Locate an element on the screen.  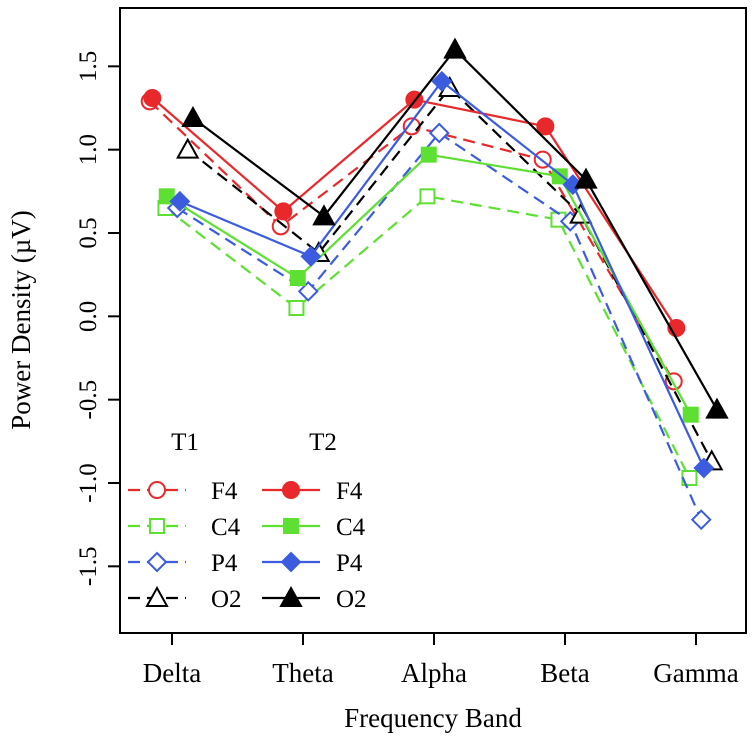
x-axis-label: Frequency Band is located at coordinates (433, 718).